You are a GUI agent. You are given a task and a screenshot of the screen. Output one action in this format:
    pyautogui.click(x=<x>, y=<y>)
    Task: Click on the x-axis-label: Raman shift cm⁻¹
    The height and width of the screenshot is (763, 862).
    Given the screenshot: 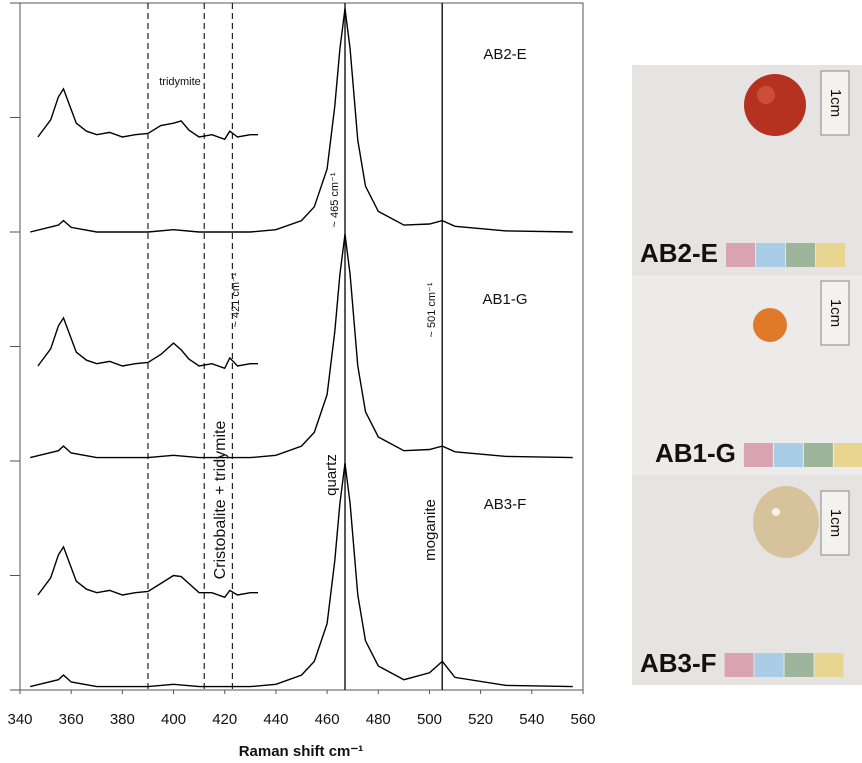 What is the action you would take?
    pyautogui.click(x=301, y=751)
    